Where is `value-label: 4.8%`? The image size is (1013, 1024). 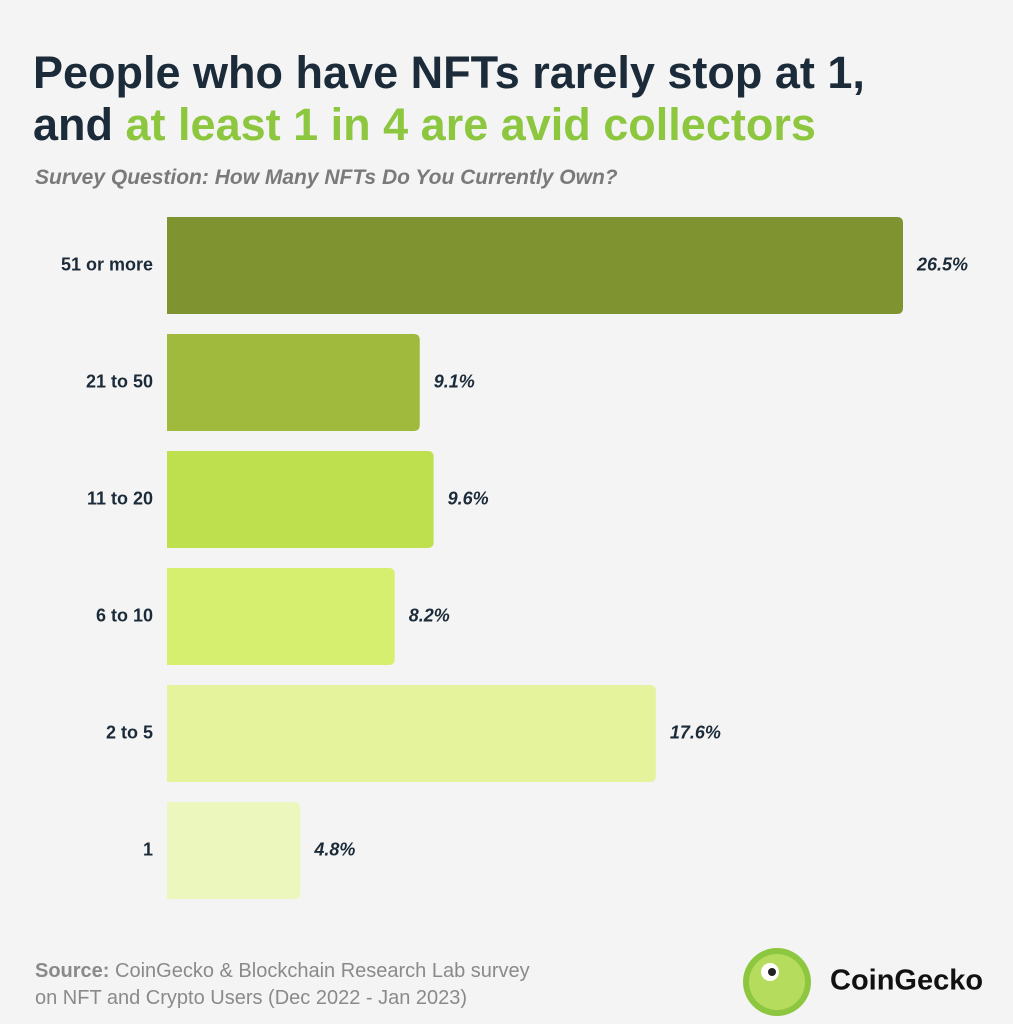
value-label: 4.8% is located at coordinates (334, 849).